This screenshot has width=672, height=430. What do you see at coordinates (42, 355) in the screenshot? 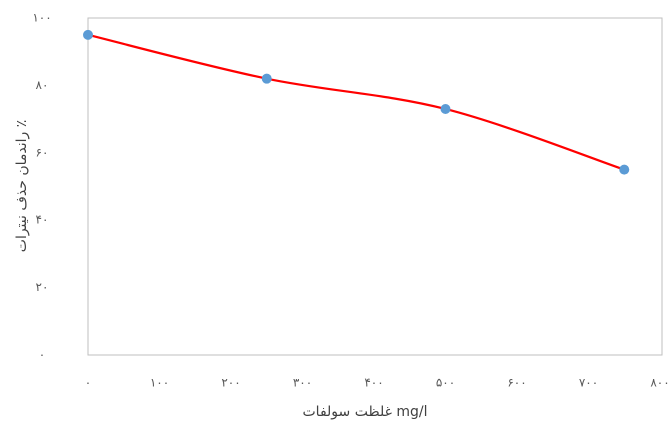
I see `y-tick-label: ۰` at bounding box center [42, 355].